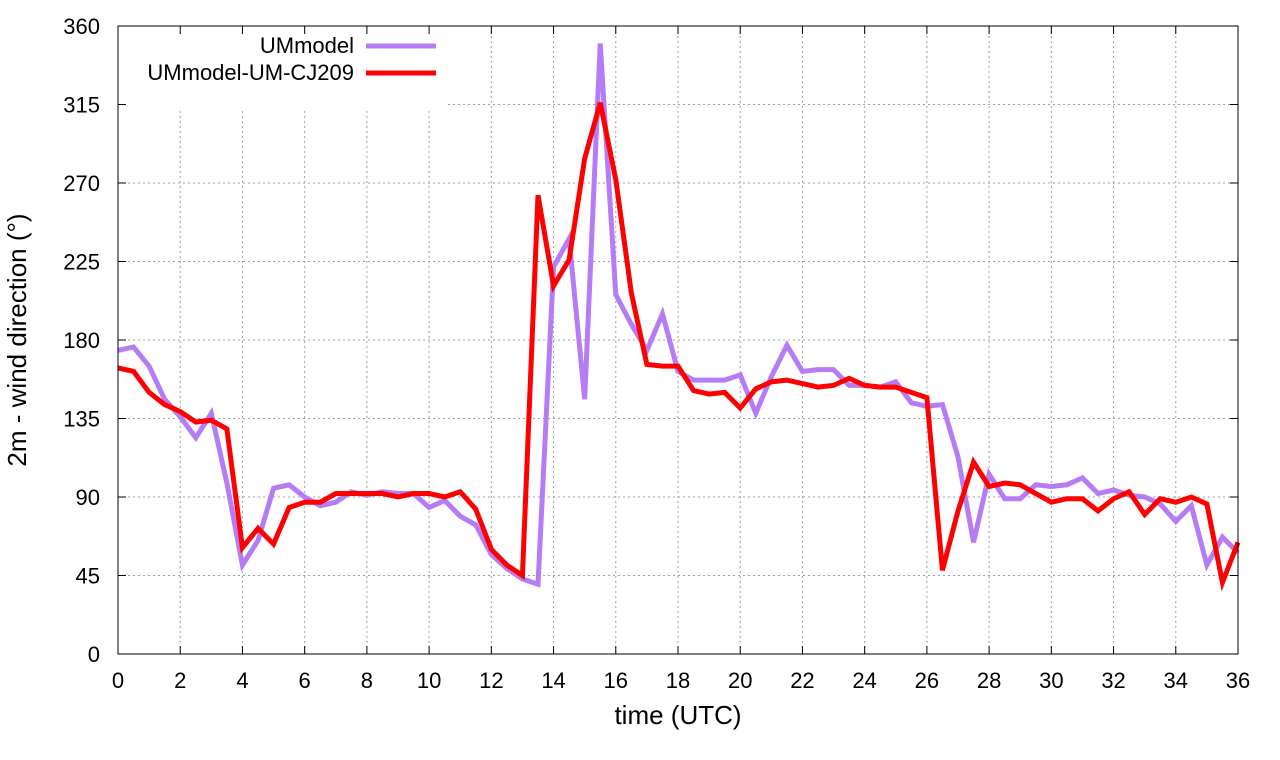 This screenshot has height=760, width=1280. I want to click on x-tick-label: 8, so click(367, 680).